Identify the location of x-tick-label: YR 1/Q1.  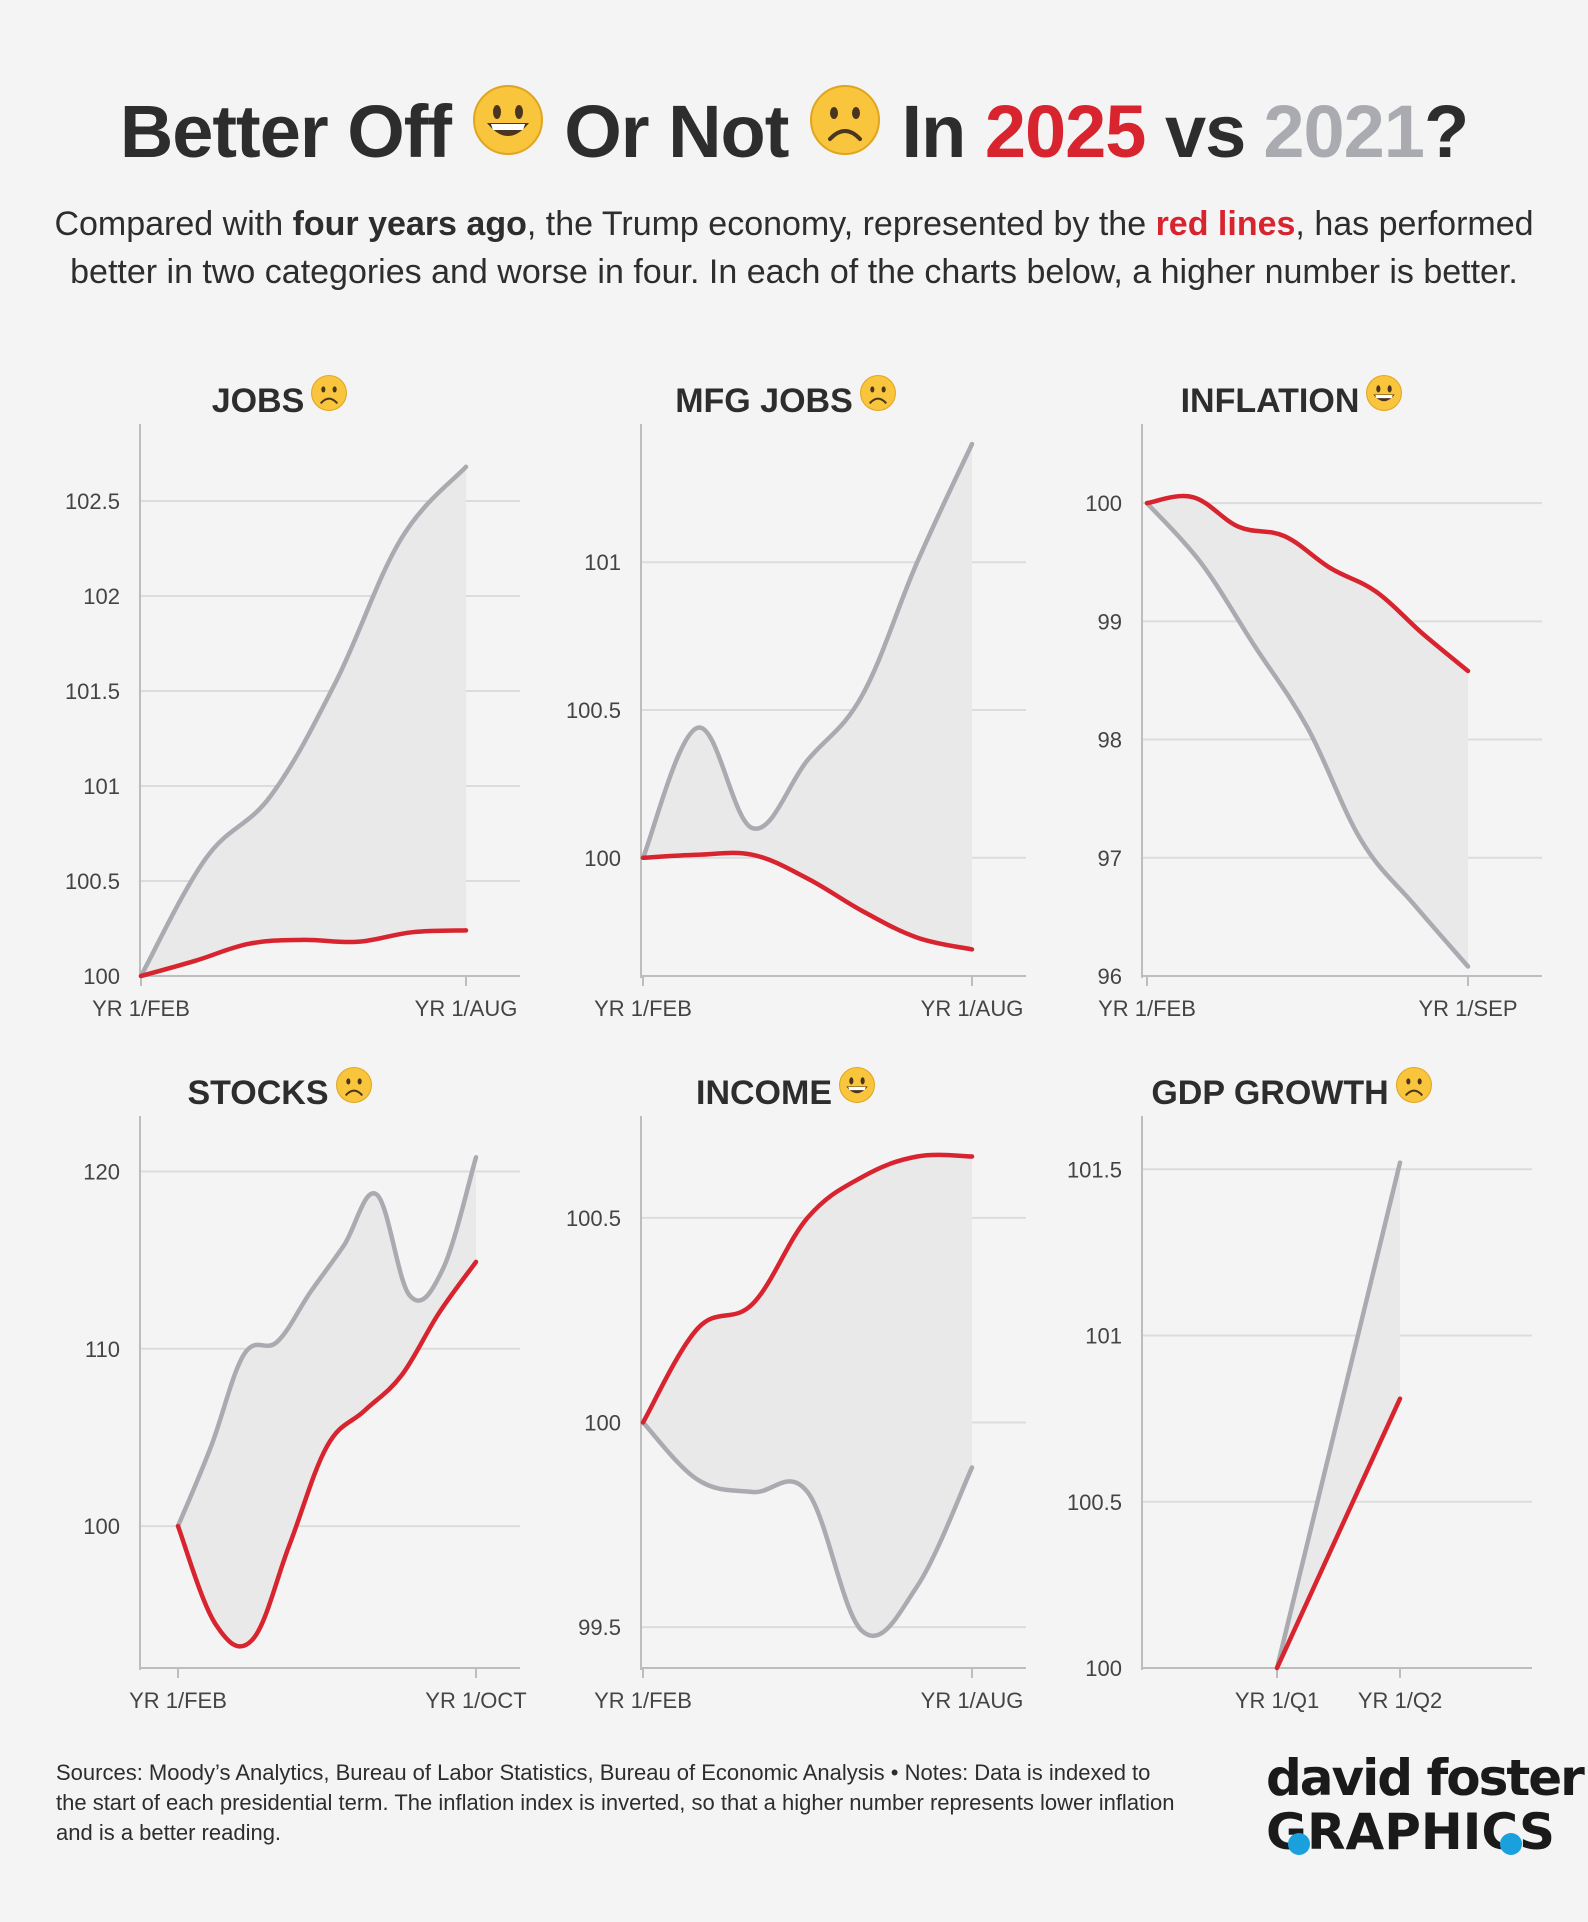
(1277, 1700).